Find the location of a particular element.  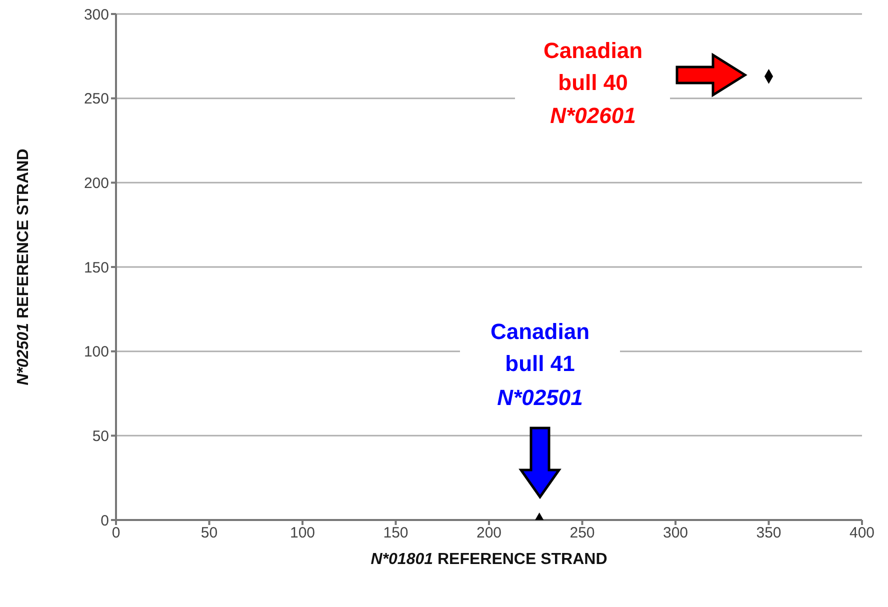

y-tick-label: 250 is located at coordinates (96, 99).